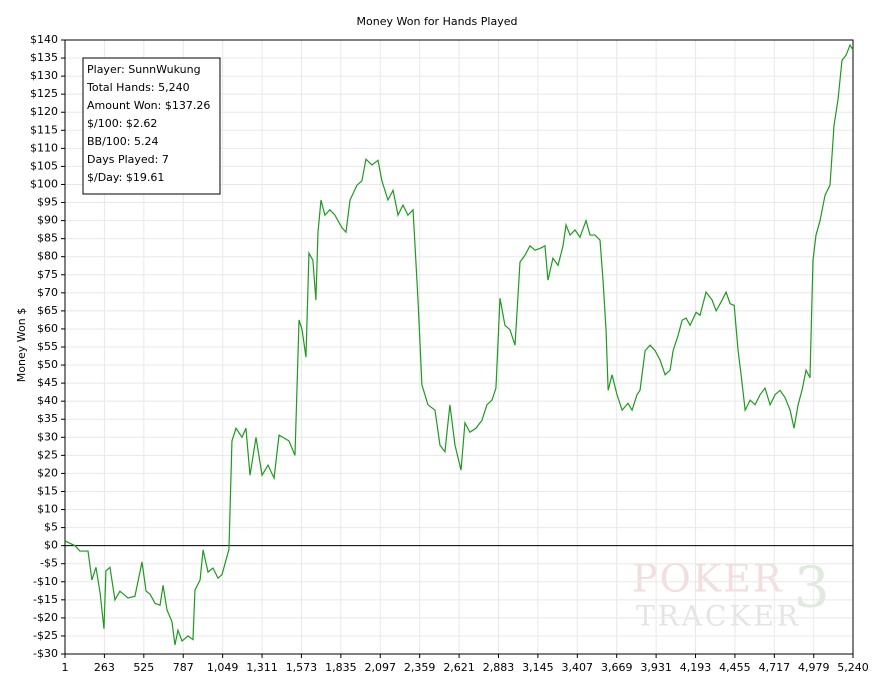  Describe the element at coordinates (21, 345) in the screenshot. I see `y-axis-label: Money Won $` at that location.